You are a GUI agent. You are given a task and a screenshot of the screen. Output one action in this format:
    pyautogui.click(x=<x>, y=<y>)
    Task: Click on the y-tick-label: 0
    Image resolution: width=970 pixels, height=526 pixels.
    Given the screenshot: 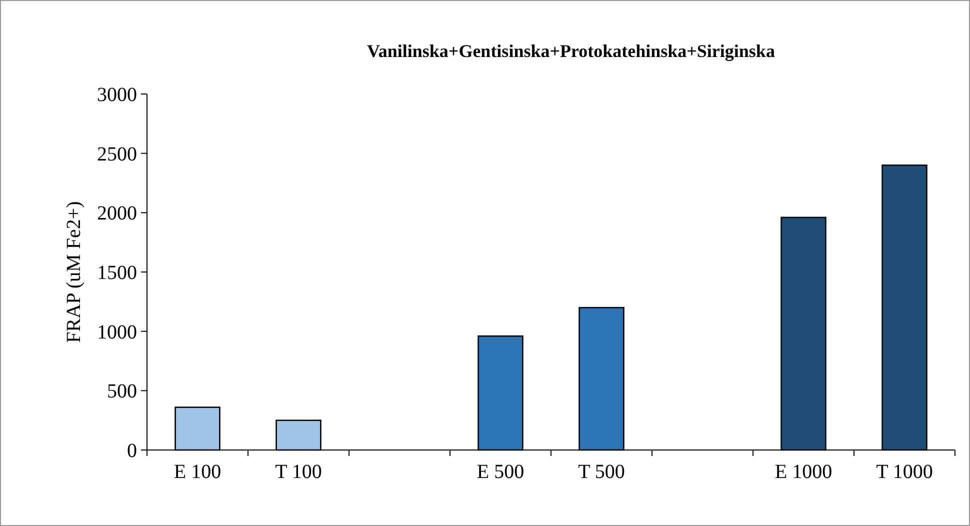 What is the action you would take?
    pyautogui.click(x=132, y=451)
    